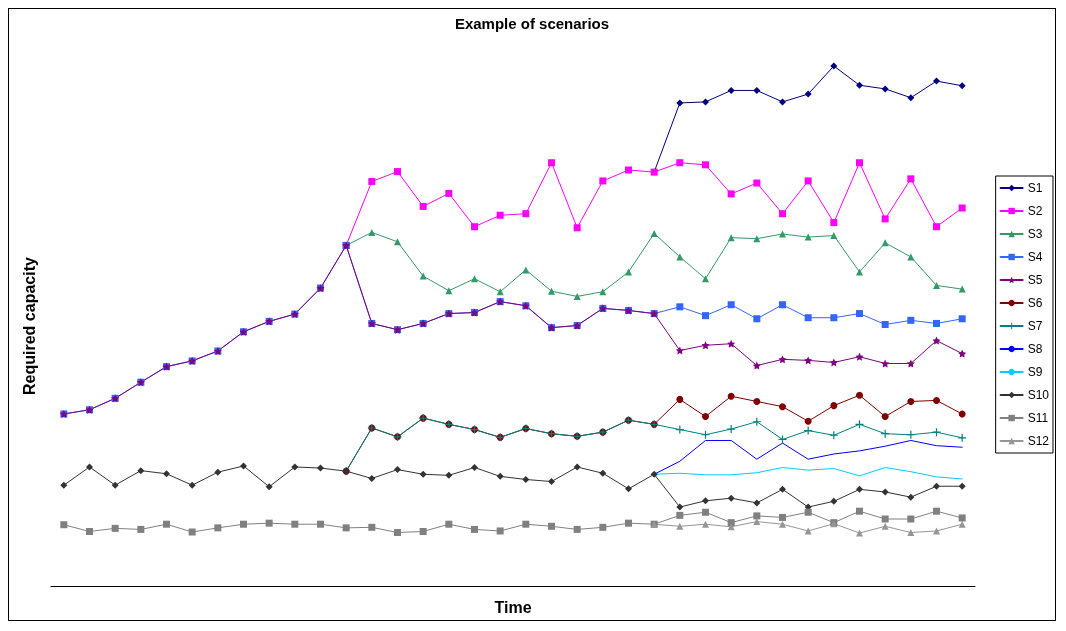 This screenshot has width=1066, height=631. I want to click on x-axis-title: Time, so click(513, 607).